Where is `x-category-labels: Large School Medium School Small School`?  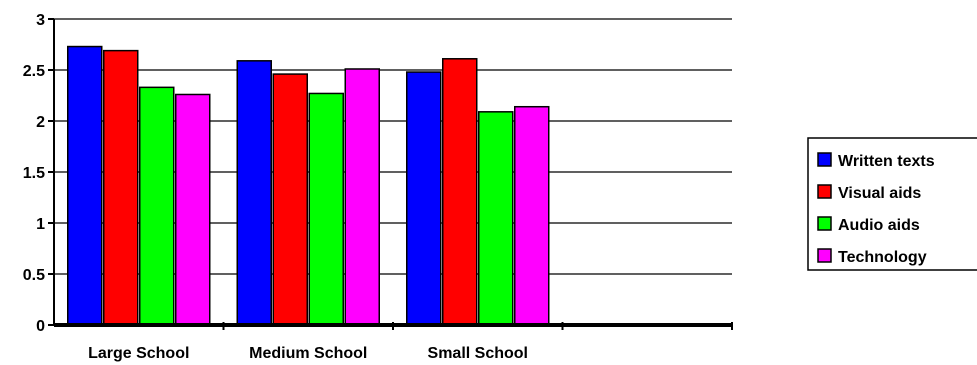
x-category-labels: Large School Medium School Small School is located at coordinates (308, 353).